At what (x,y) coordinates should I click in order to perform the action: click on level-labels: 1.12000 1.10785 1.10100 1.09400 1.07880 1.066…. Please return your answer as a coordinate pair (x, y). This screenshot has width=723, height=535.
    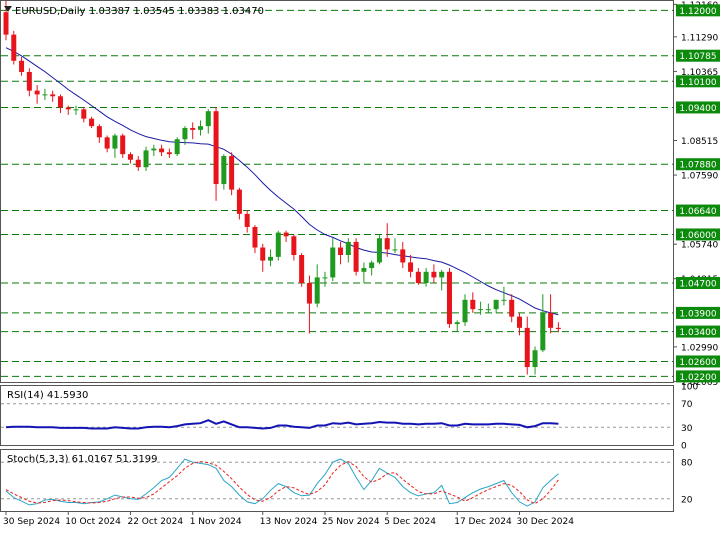
    Looking at the image, I should click on (698, 193).